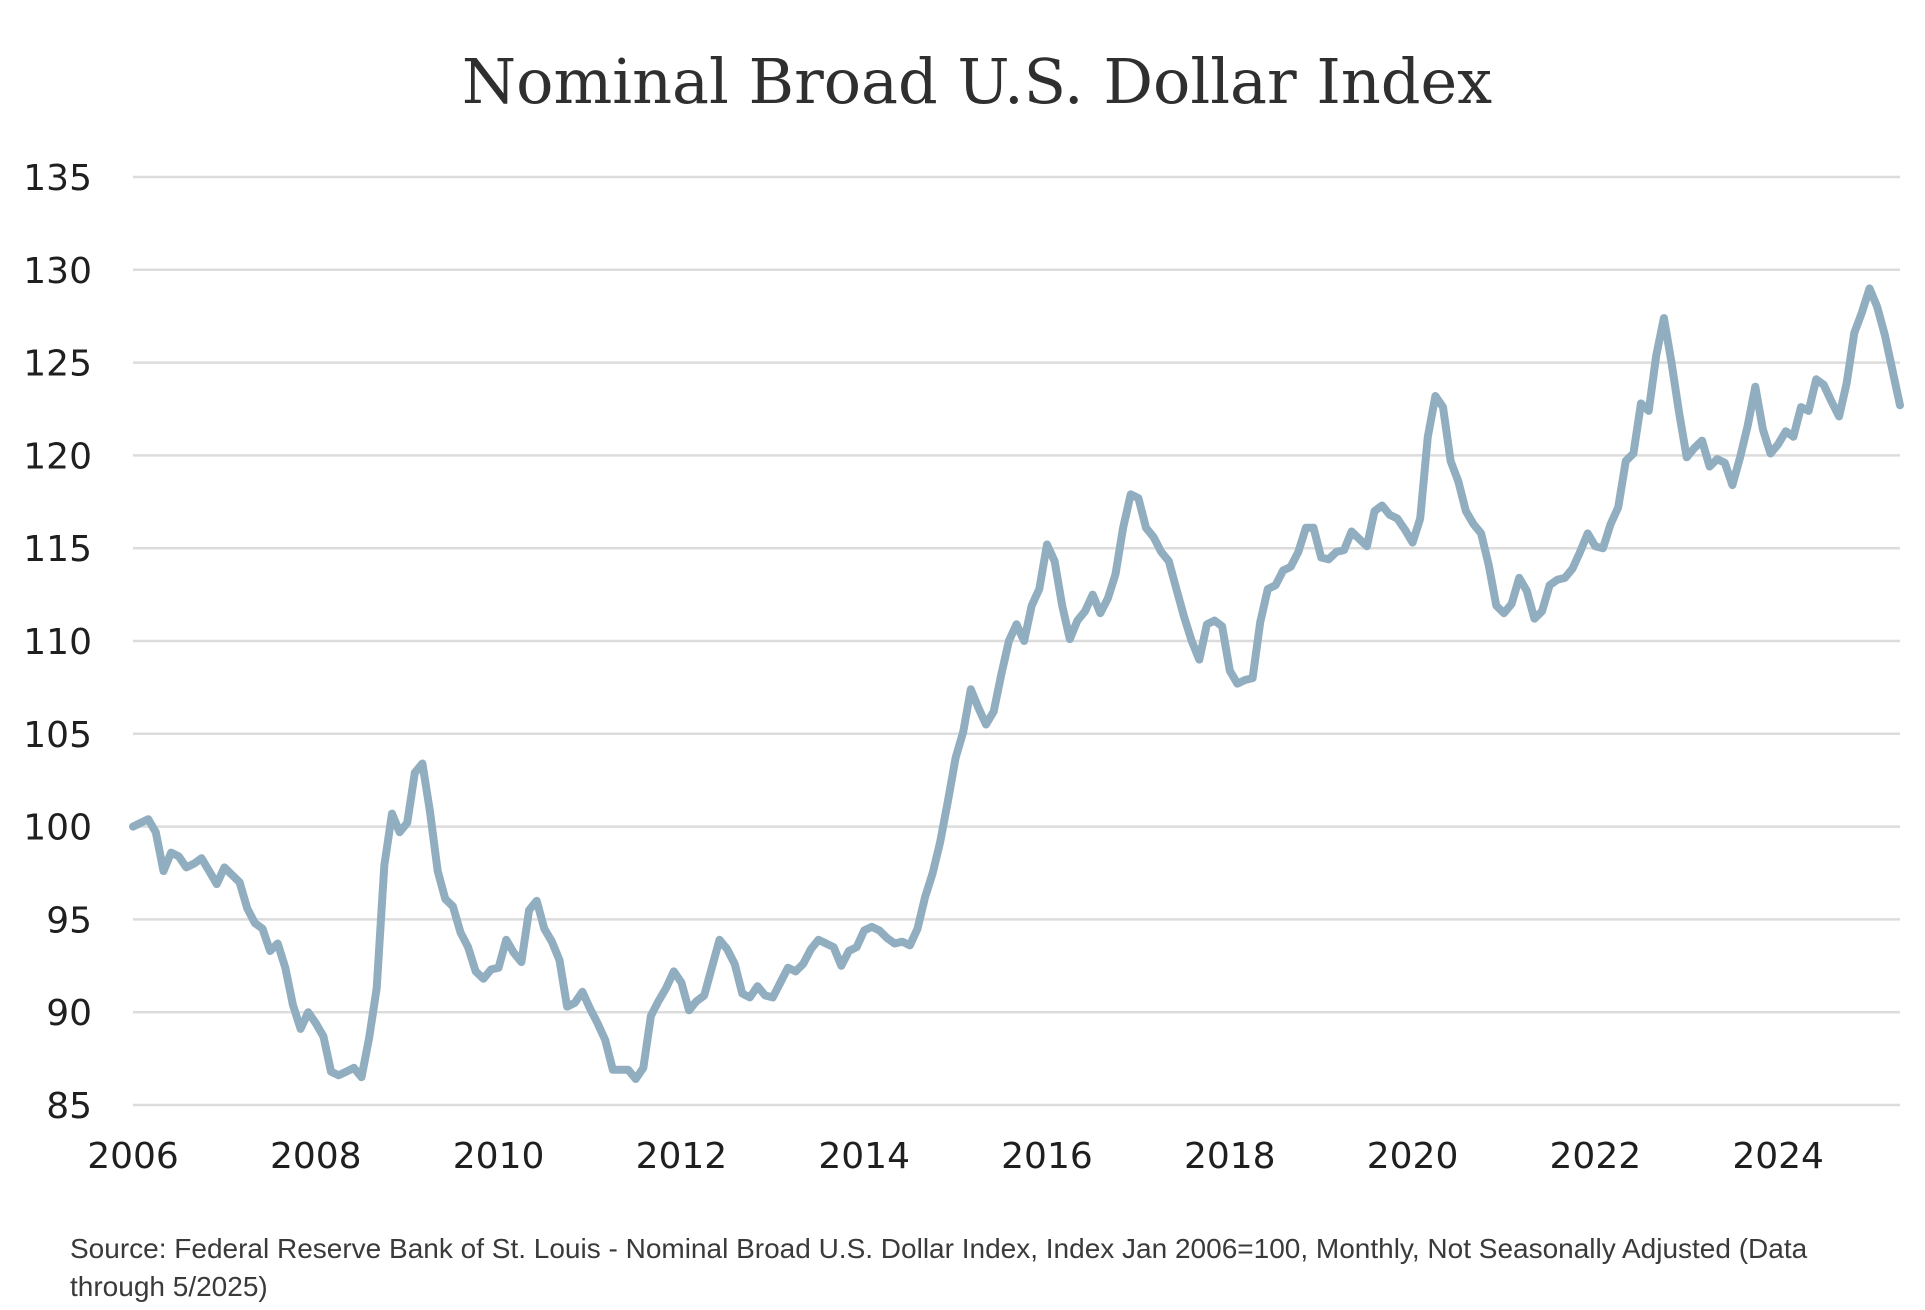 The width and height of the screenshot is (1925, 1310). I want to click on y-axis-ticks: 85 90 95 100 105 110 115 120 125 130 135, so click(57, 642).